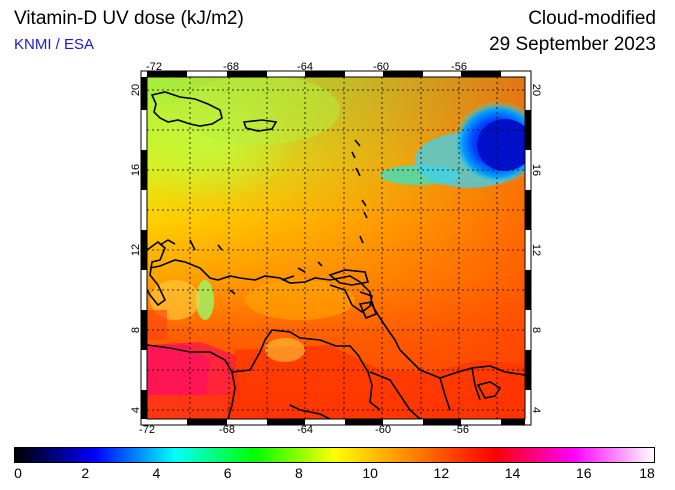 The height and width of the screenshot is (490, 675). What do you see at coordinates (156, 473) in the screenshot?
I see `color-scale-tick: 4` at bounding box center [156, 473].